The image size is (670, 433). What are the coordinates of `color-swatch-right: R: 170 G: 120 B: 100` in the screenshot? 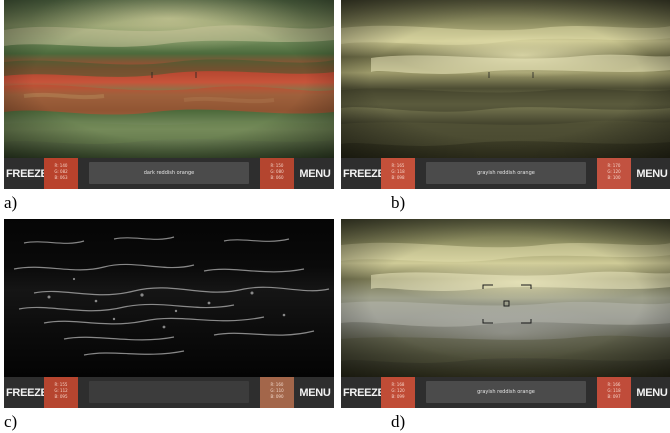 It's located at (614, 173).